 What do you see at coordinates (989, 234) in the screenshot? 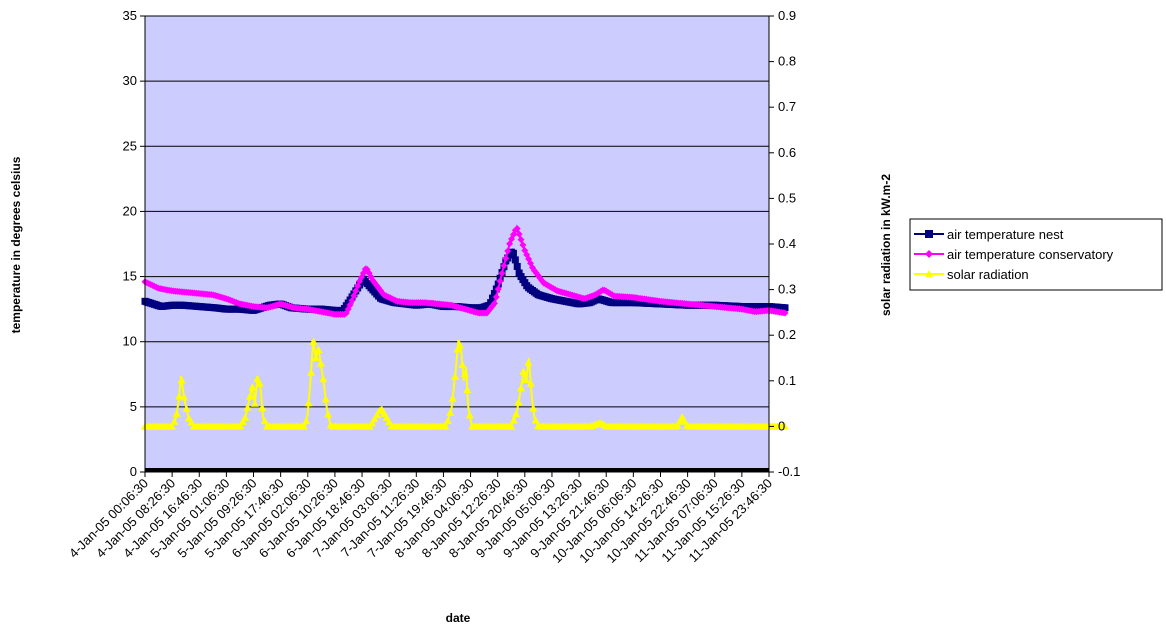
I see `legend-item: air temperature nest` at bounding box center [989, 234].